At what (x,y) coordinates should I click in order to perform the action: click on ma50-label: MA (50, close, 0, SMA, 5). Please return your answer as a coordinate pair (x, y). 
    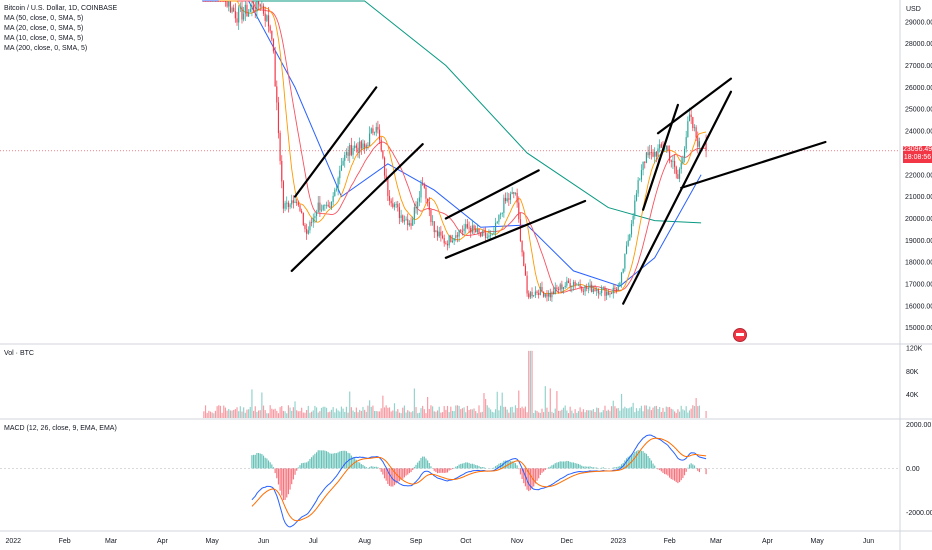
    Looking at the image, I should click on (44, 18).